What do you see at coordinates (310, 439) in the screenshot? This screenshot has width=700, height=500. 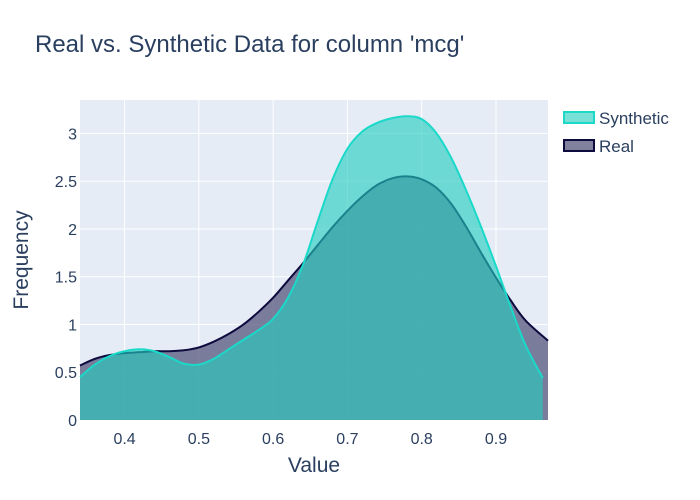 I see `x-axis-ticks: 0.4 0.5 0.6 0.7 0.8 0.9` at bounding box center [310, 439].